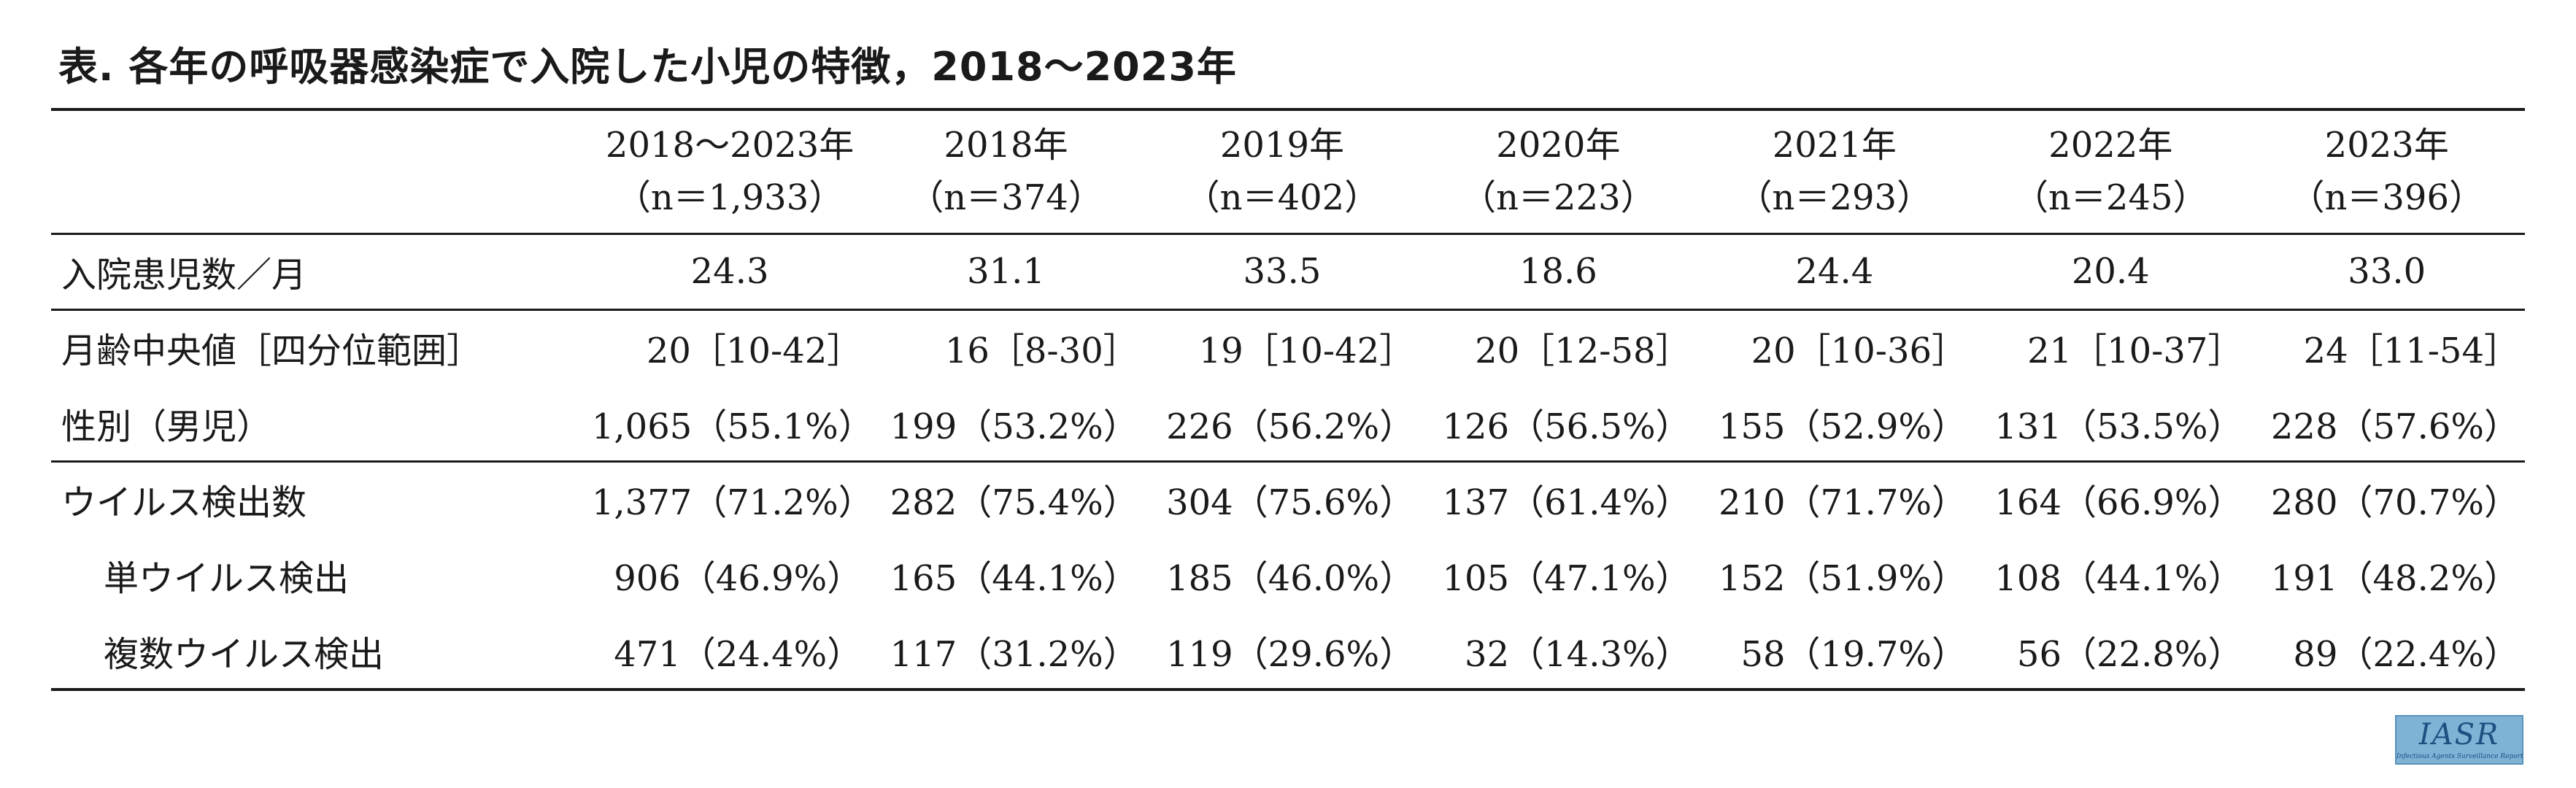 The width and height of the screenshot is (2576, 788). What do you see at coordinates (1282, 197) in the screenshot?
I see `header-n: （n＝402）` at bounding box center [1282, 197].